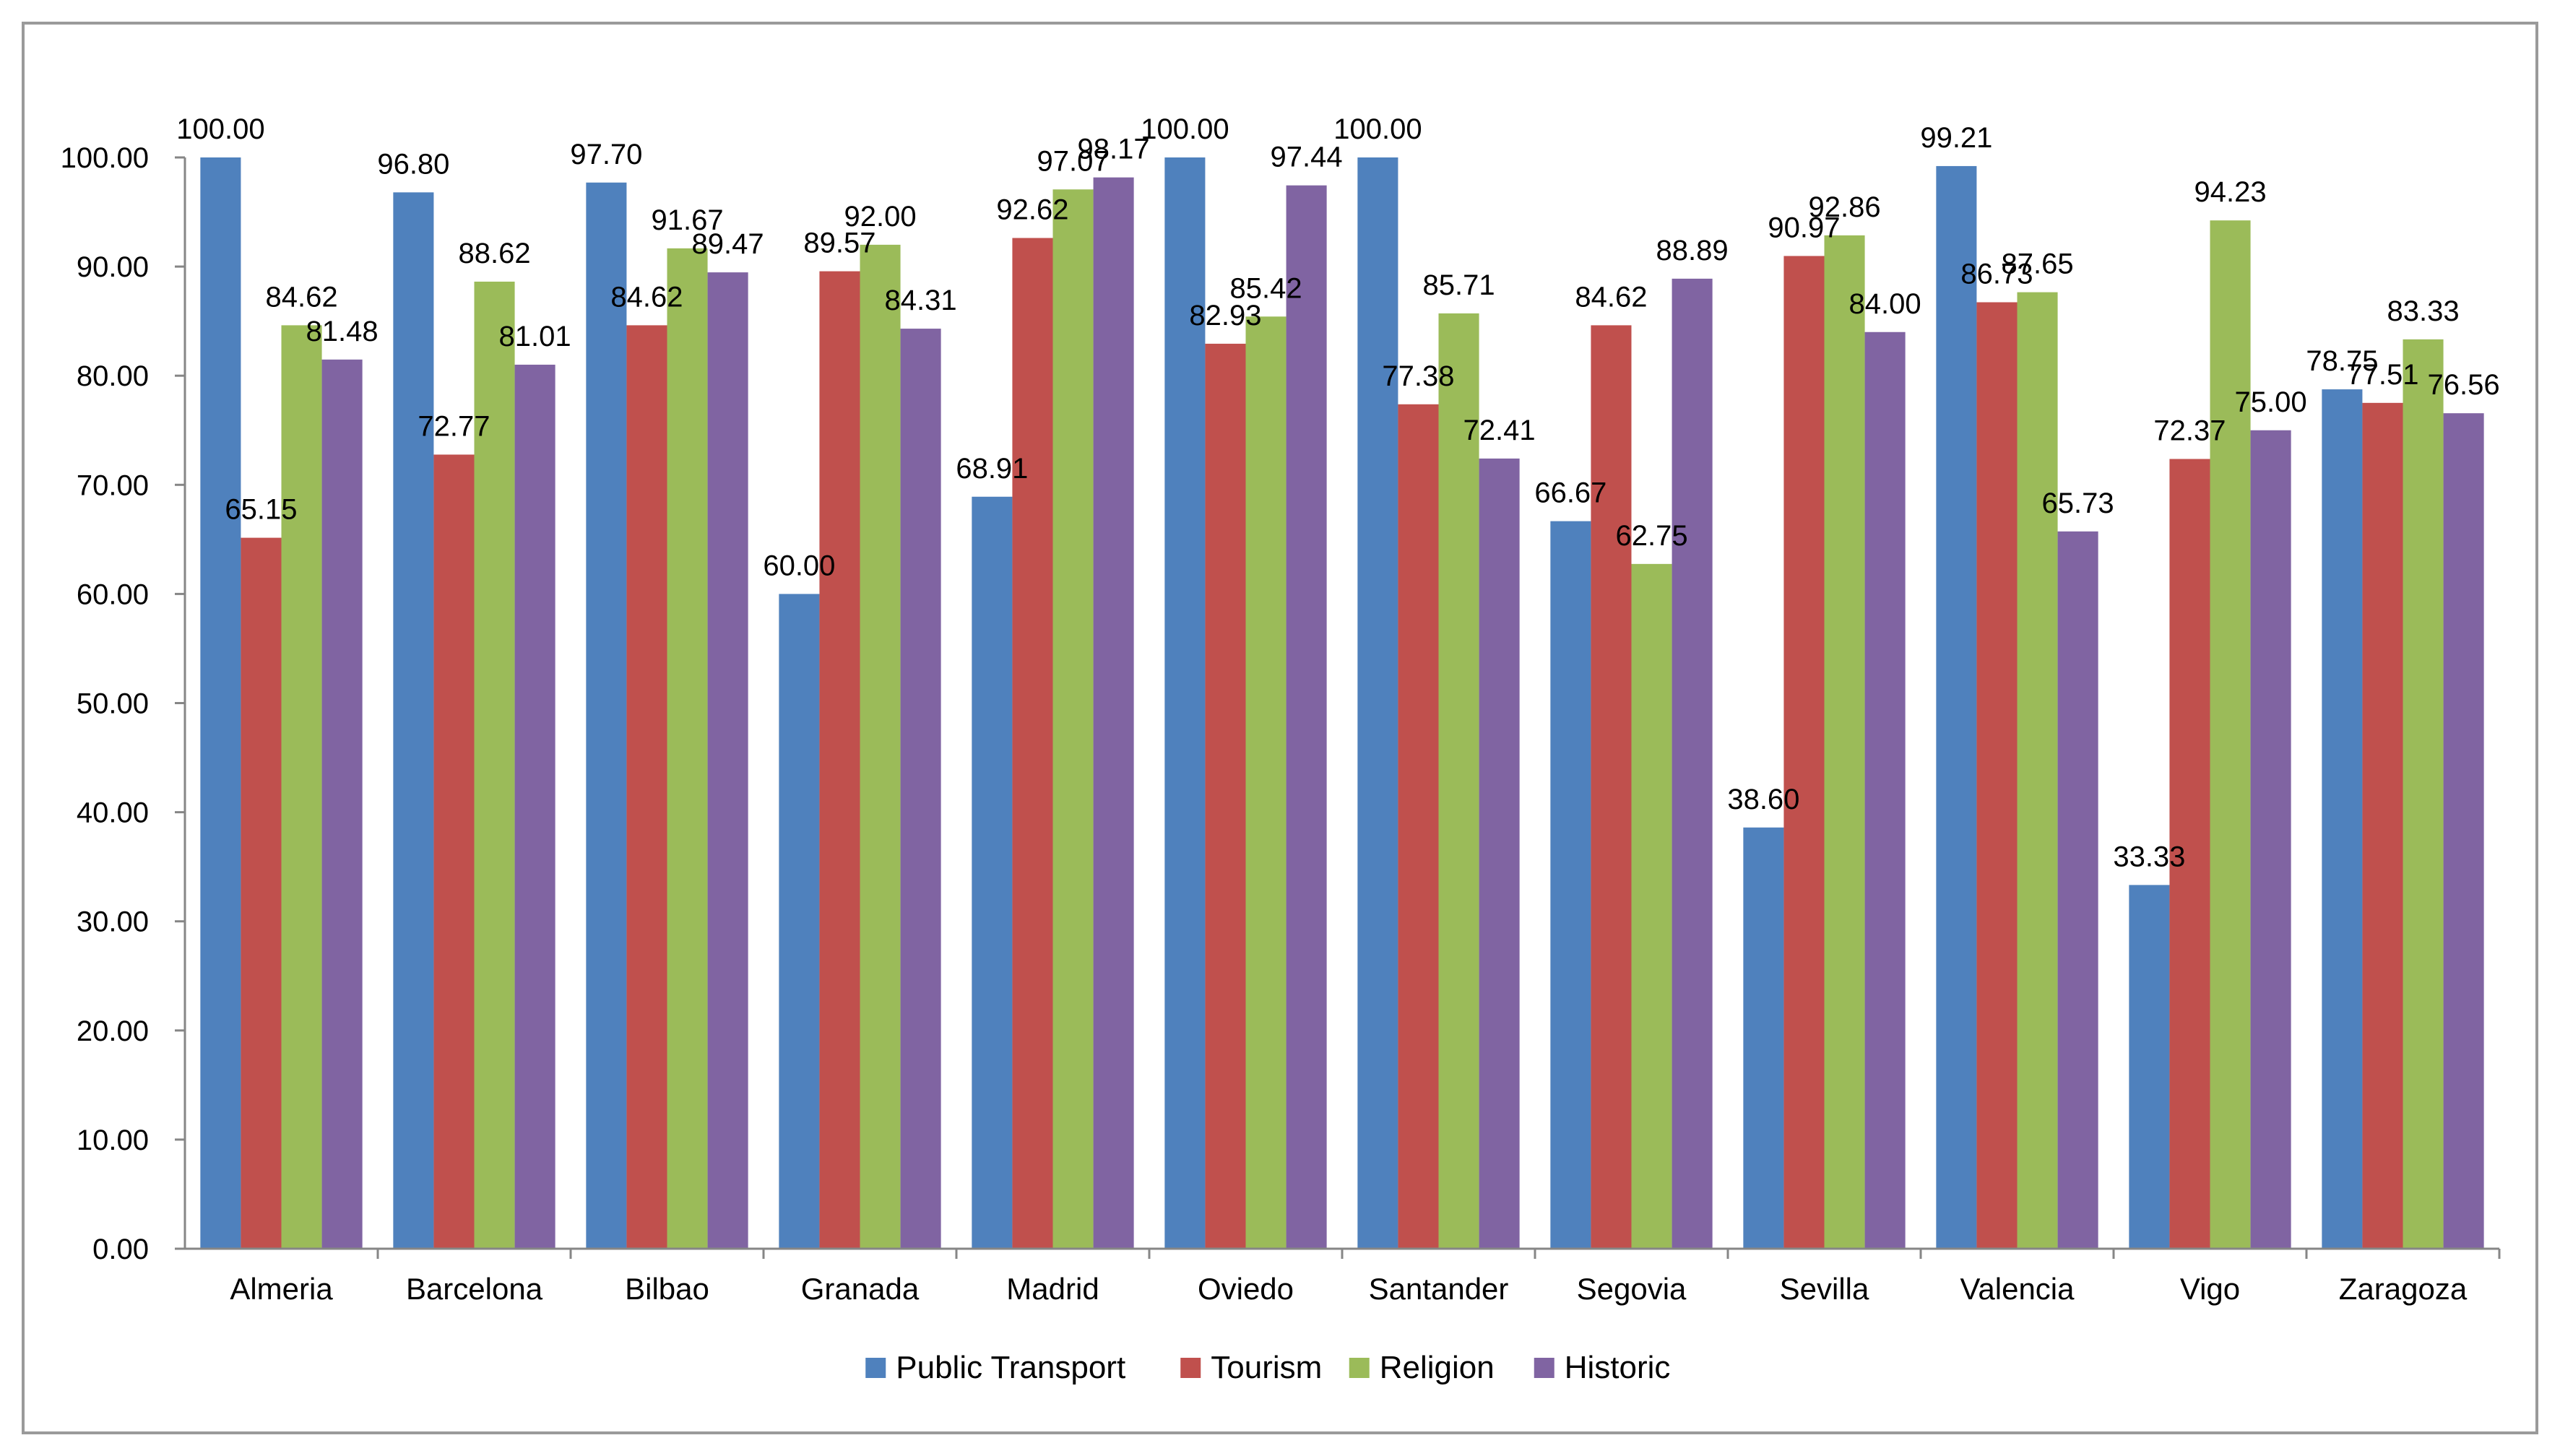 The width and height of the screenshot is (2560, 1456). I want to click on legend-item: Historic, so click(1602, 1367).